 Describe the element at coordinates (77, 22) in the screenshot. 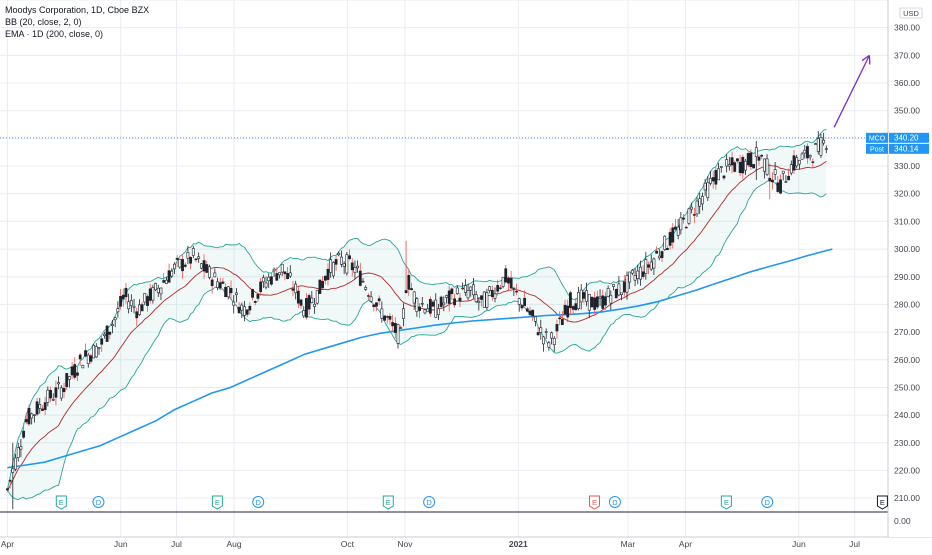

I see `indicator-bb-label: BB (20, close, 2, 0)` at that location.